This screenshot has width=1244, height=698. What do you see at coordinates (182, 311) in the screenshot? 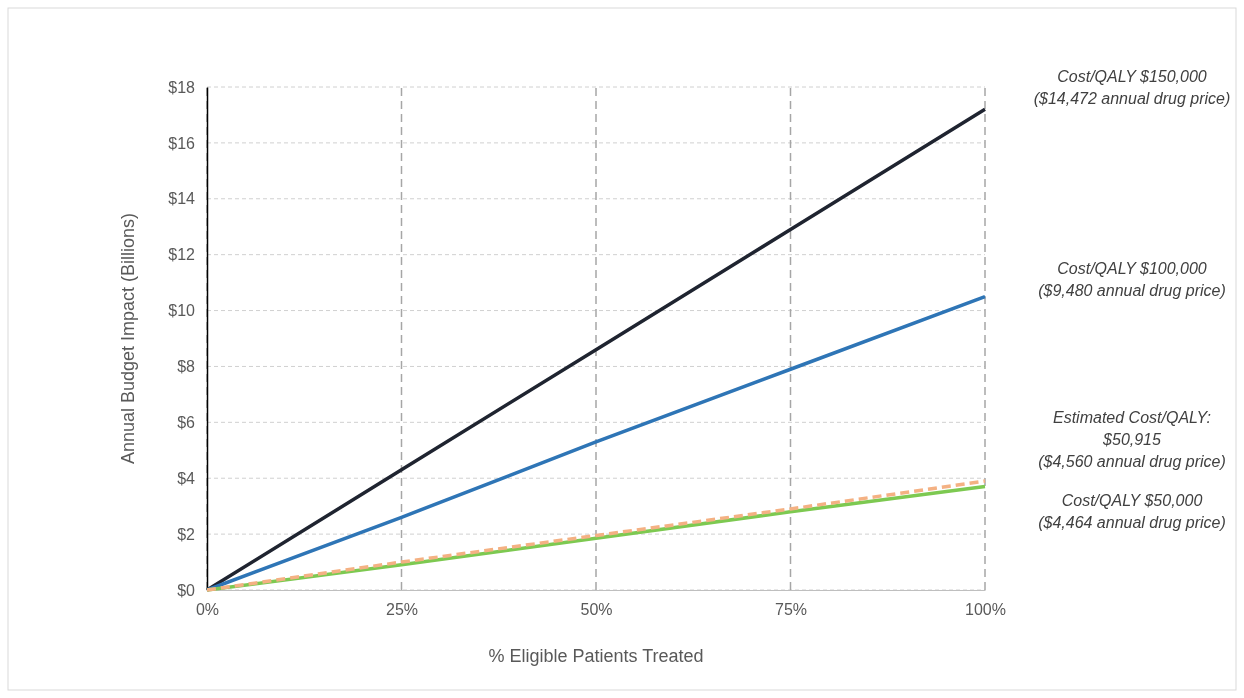
I see `y-tick-label: $10` at bounding box center [182, 311].